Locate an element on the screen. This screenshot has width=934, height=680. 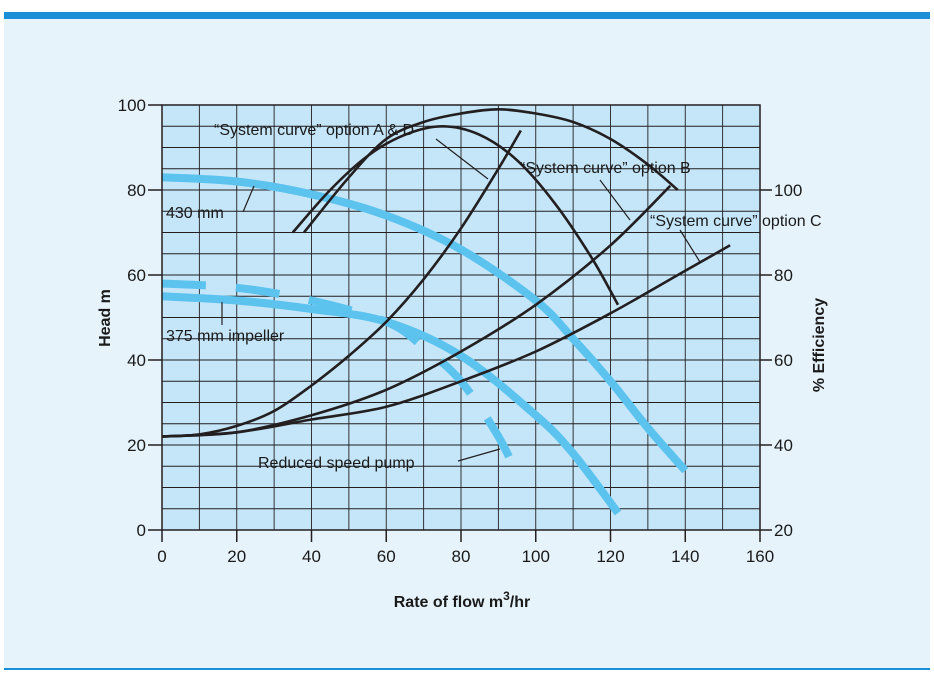
y2-tick-label: 20 is located at coordinates (783, 530).